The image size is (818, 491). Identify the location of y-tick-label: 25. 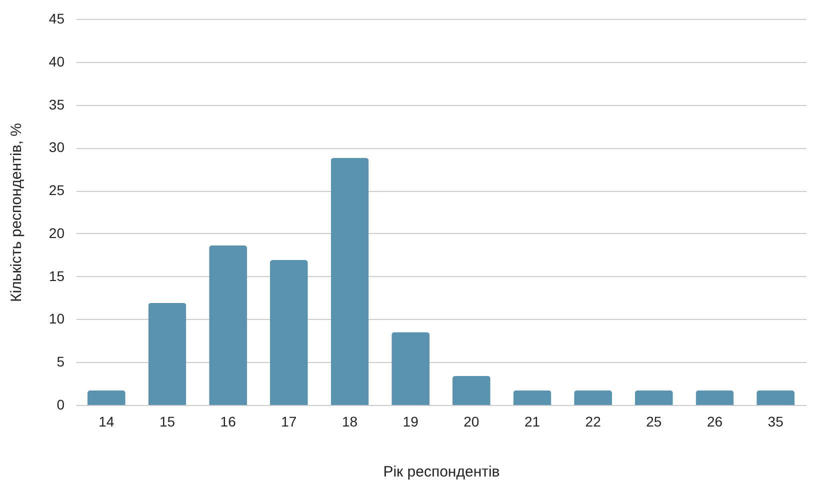
(56, 190).